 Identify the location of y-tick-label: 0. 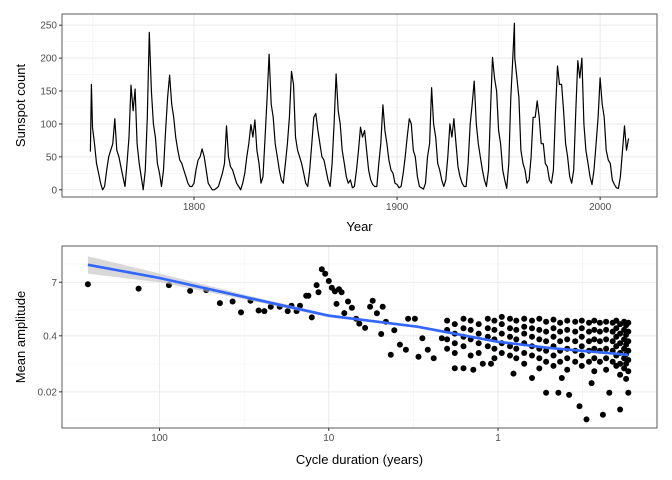
(54, 190).